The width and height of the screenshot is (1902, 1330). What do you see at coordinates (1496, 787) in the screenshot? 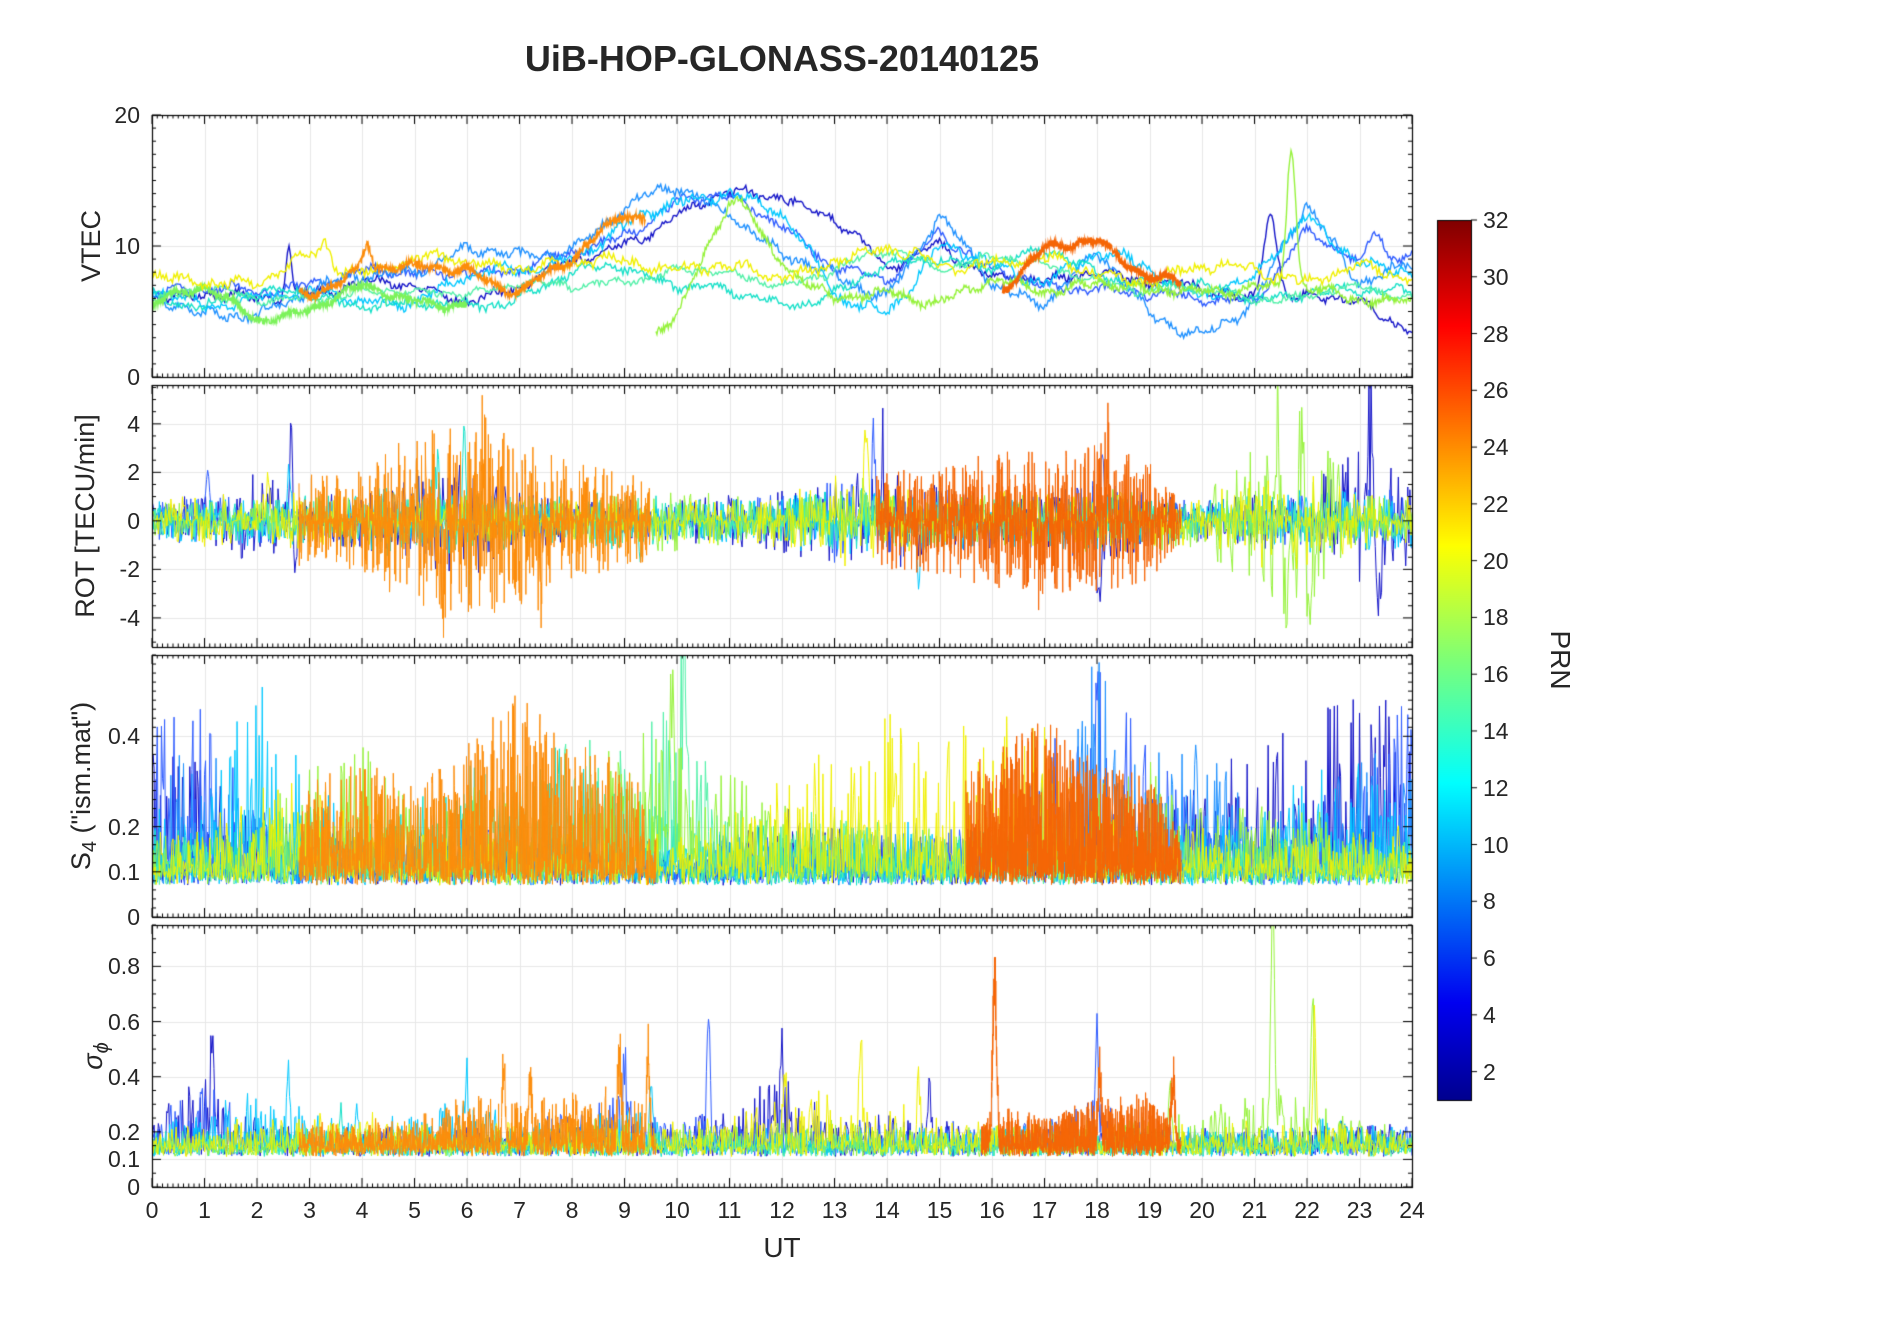
I see `colorbar-tick-label: 12` at bounding box center [1496, 787].